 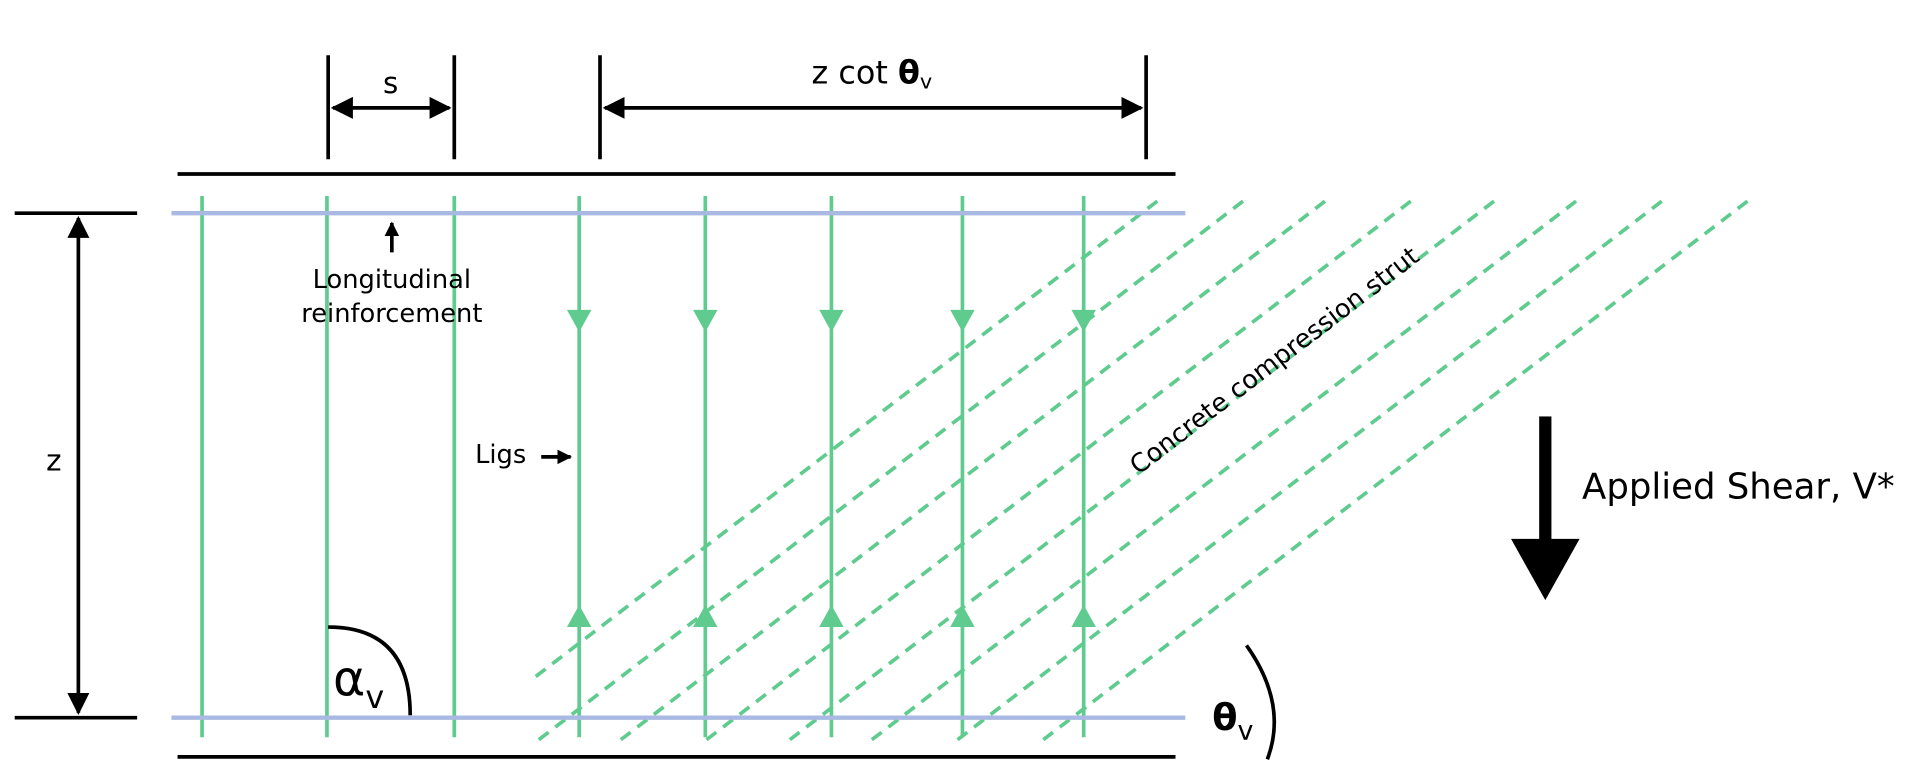 What do you see at coordinates (392, 280) in the screenshot?
I see `longitudinal-label: Longitudinal` at bounding box center [392, 280].